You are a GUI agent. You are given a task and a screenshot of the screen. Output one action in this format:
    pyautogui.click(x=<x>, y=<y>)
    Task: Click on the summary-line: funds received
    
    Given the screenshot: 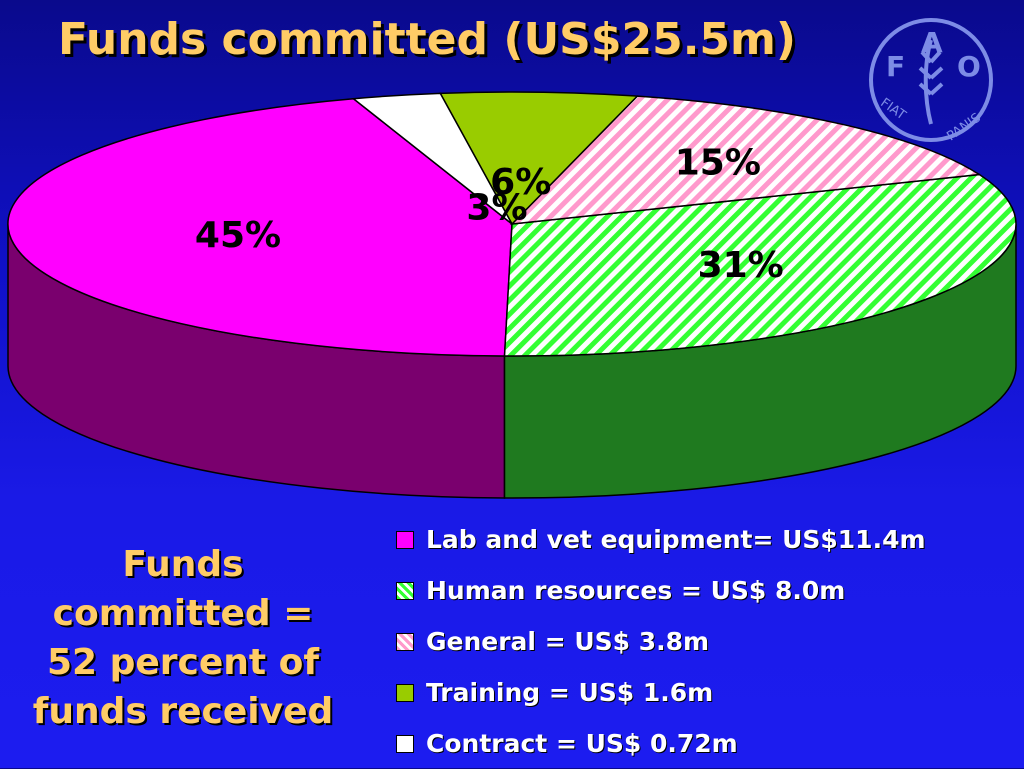 What is the action you would take?
    pyautogui.click(x=183, y=711)
    